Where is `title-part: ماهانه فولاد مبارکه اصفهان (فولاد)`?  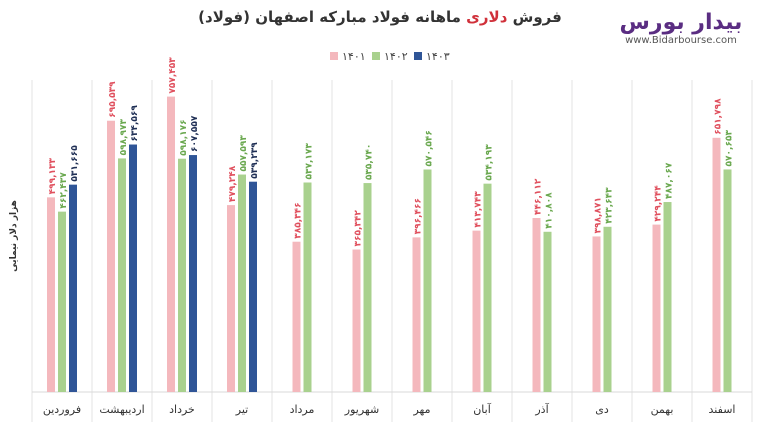 title-part: ماهانه فولاد مبارکه اصفهان (فولاد) is located at coordinates (329, 17).